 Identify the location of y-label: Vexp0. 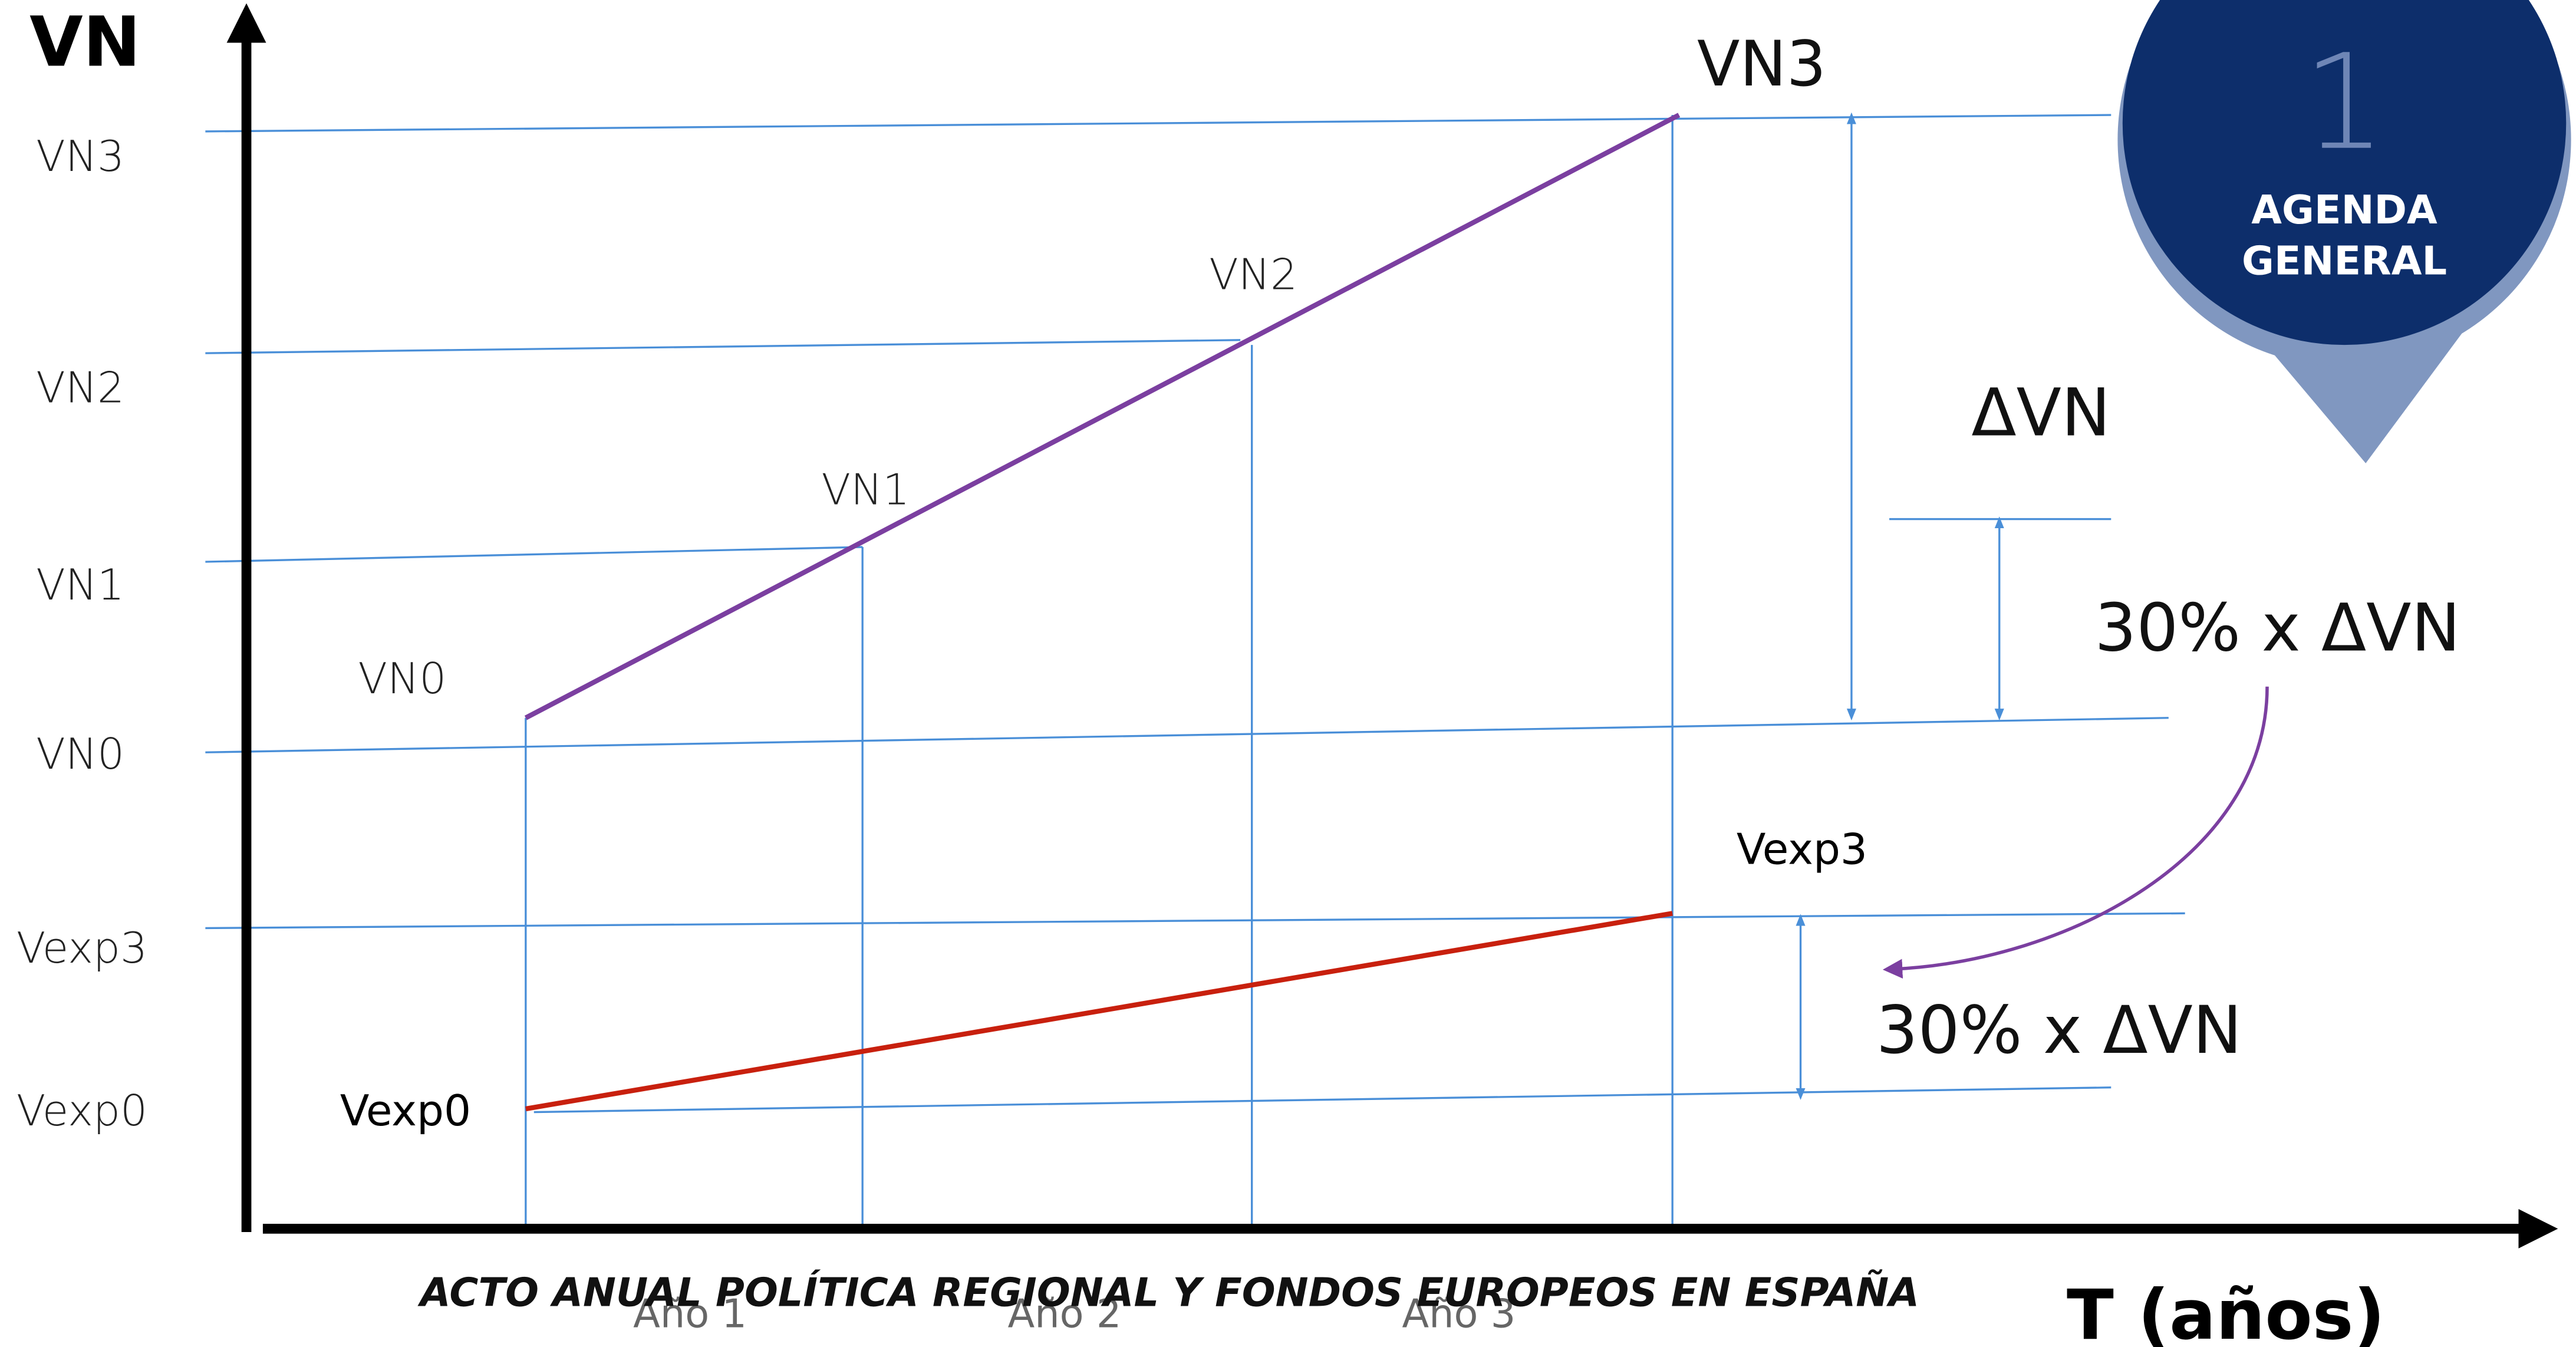
(82, 1111).